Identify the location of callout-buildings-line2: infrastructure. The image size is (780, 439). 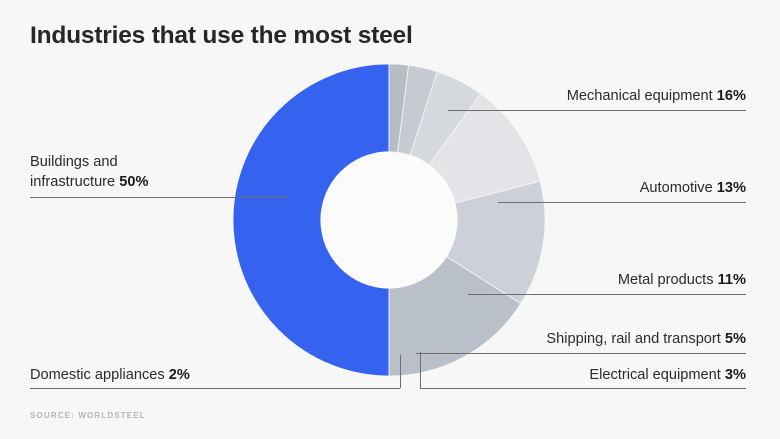
(73, 182).